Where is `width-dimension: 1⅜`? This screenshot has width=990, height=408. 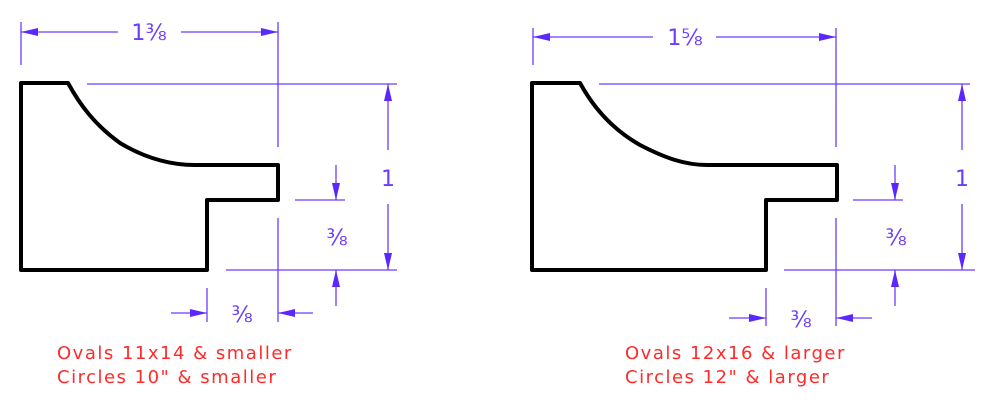
width-dimension: 1⅜ is located at coordinates (149, 84).